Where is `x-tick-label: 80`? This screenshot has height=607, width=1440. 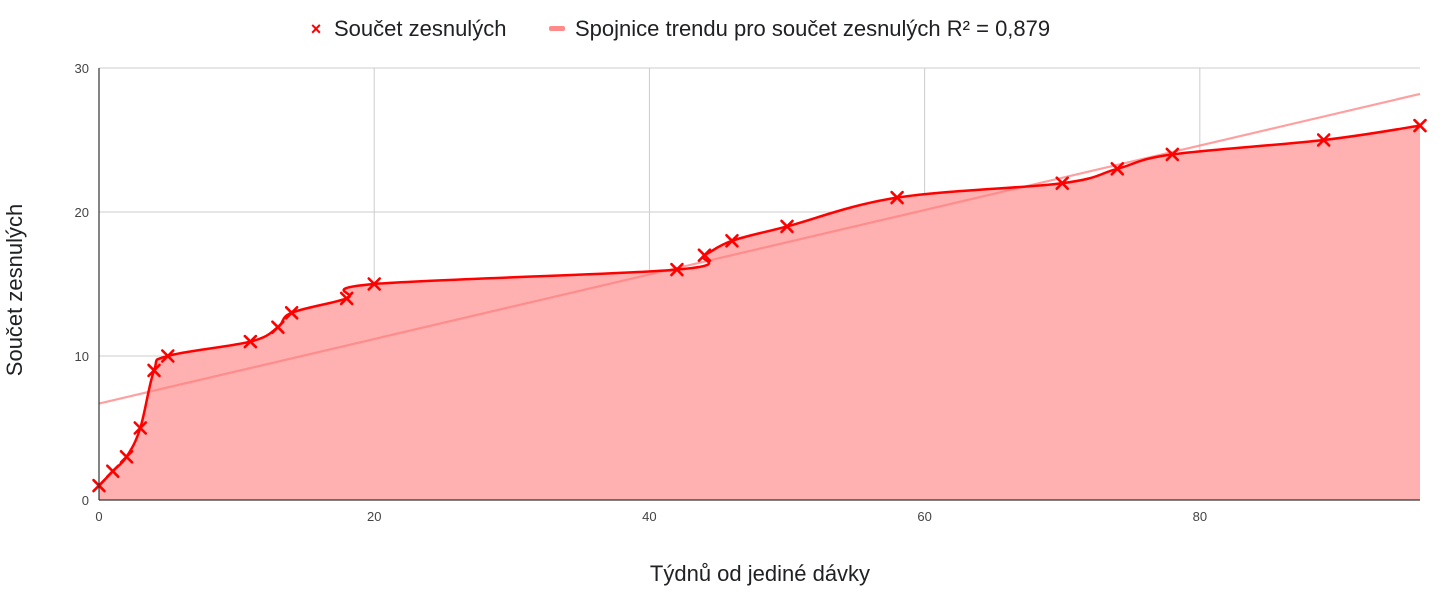 x-tick-label: 80 is located at coordinates (1200, 516).